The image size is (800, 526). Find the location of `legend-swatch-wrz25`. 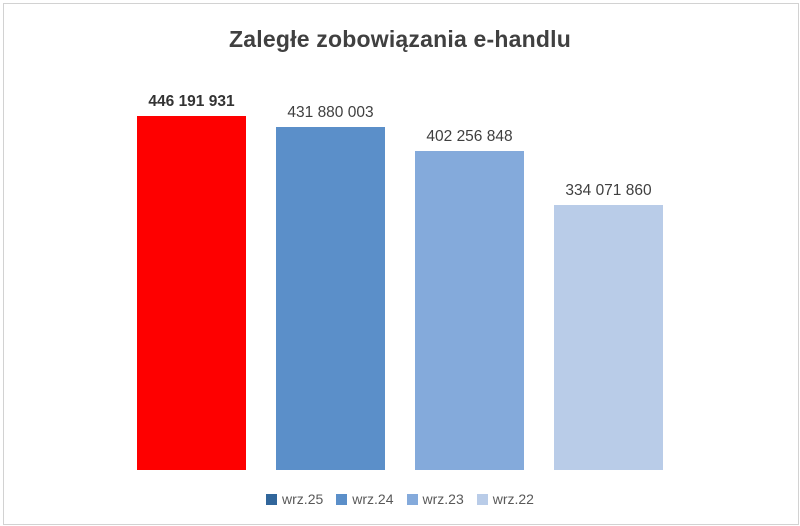

legend-swatch-wrz25 is located at coordinates (272, 499).